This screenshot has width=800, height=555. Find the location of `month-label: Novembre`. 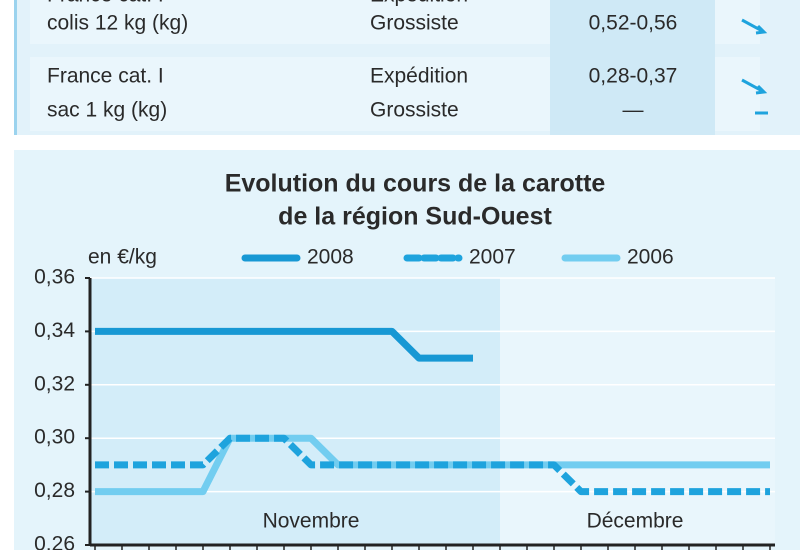

month-label: Novembre is located at coordinates (311, 521).